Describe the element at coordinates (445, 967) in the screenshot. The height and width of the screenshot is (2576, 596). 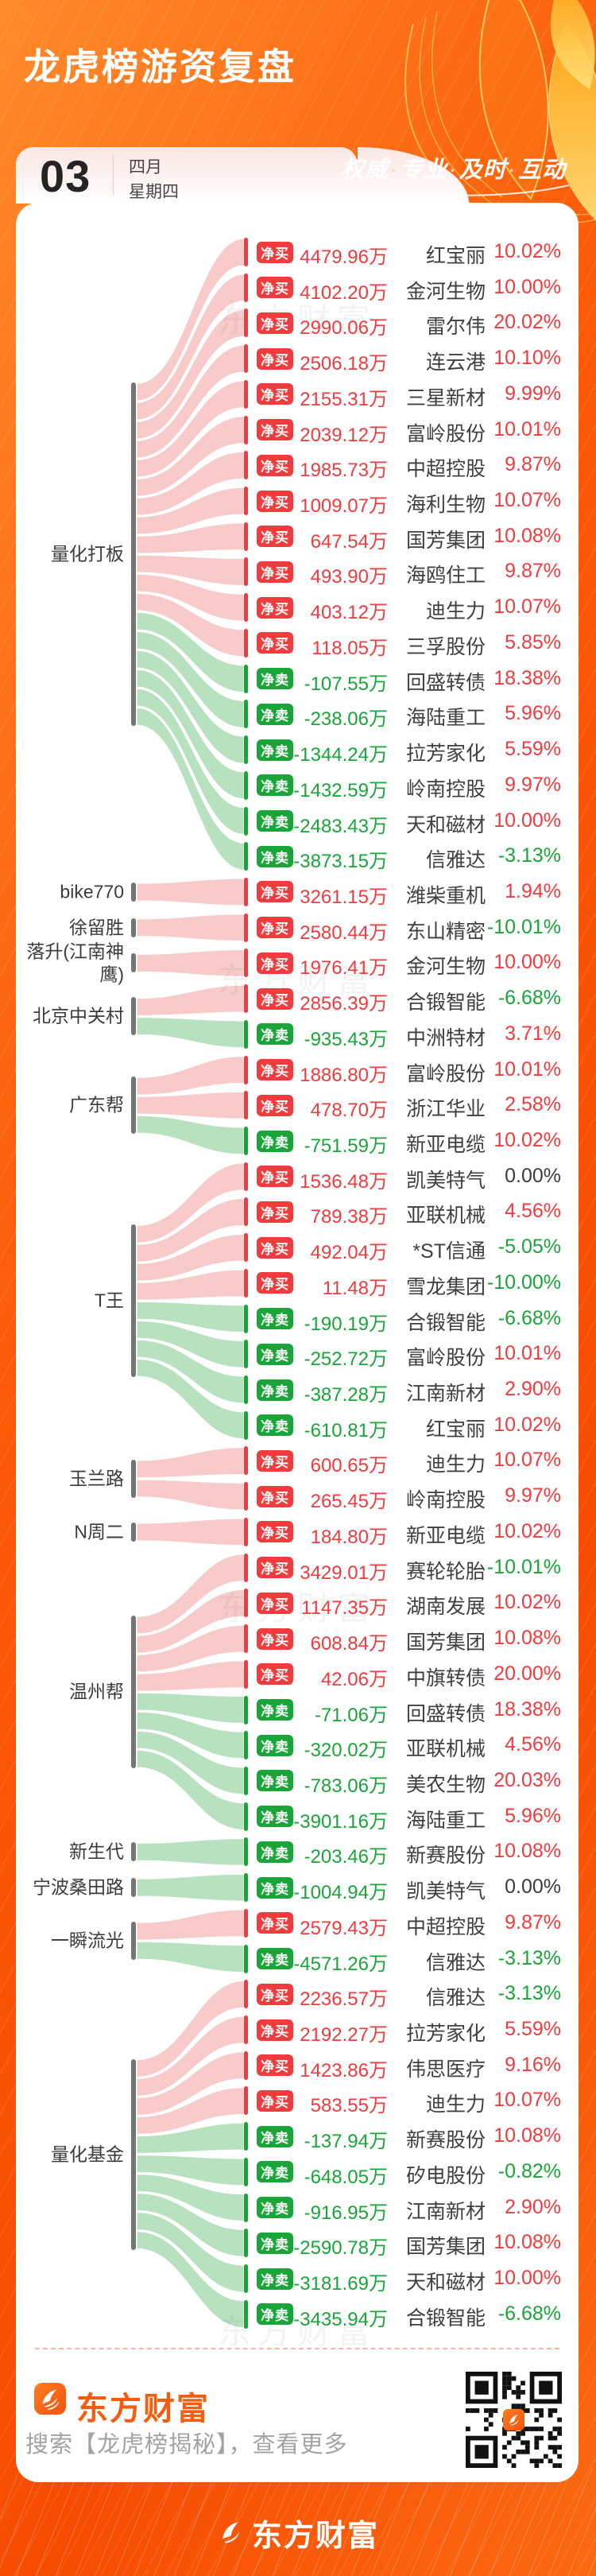
I see `stock-name: 金河生物` at that location.